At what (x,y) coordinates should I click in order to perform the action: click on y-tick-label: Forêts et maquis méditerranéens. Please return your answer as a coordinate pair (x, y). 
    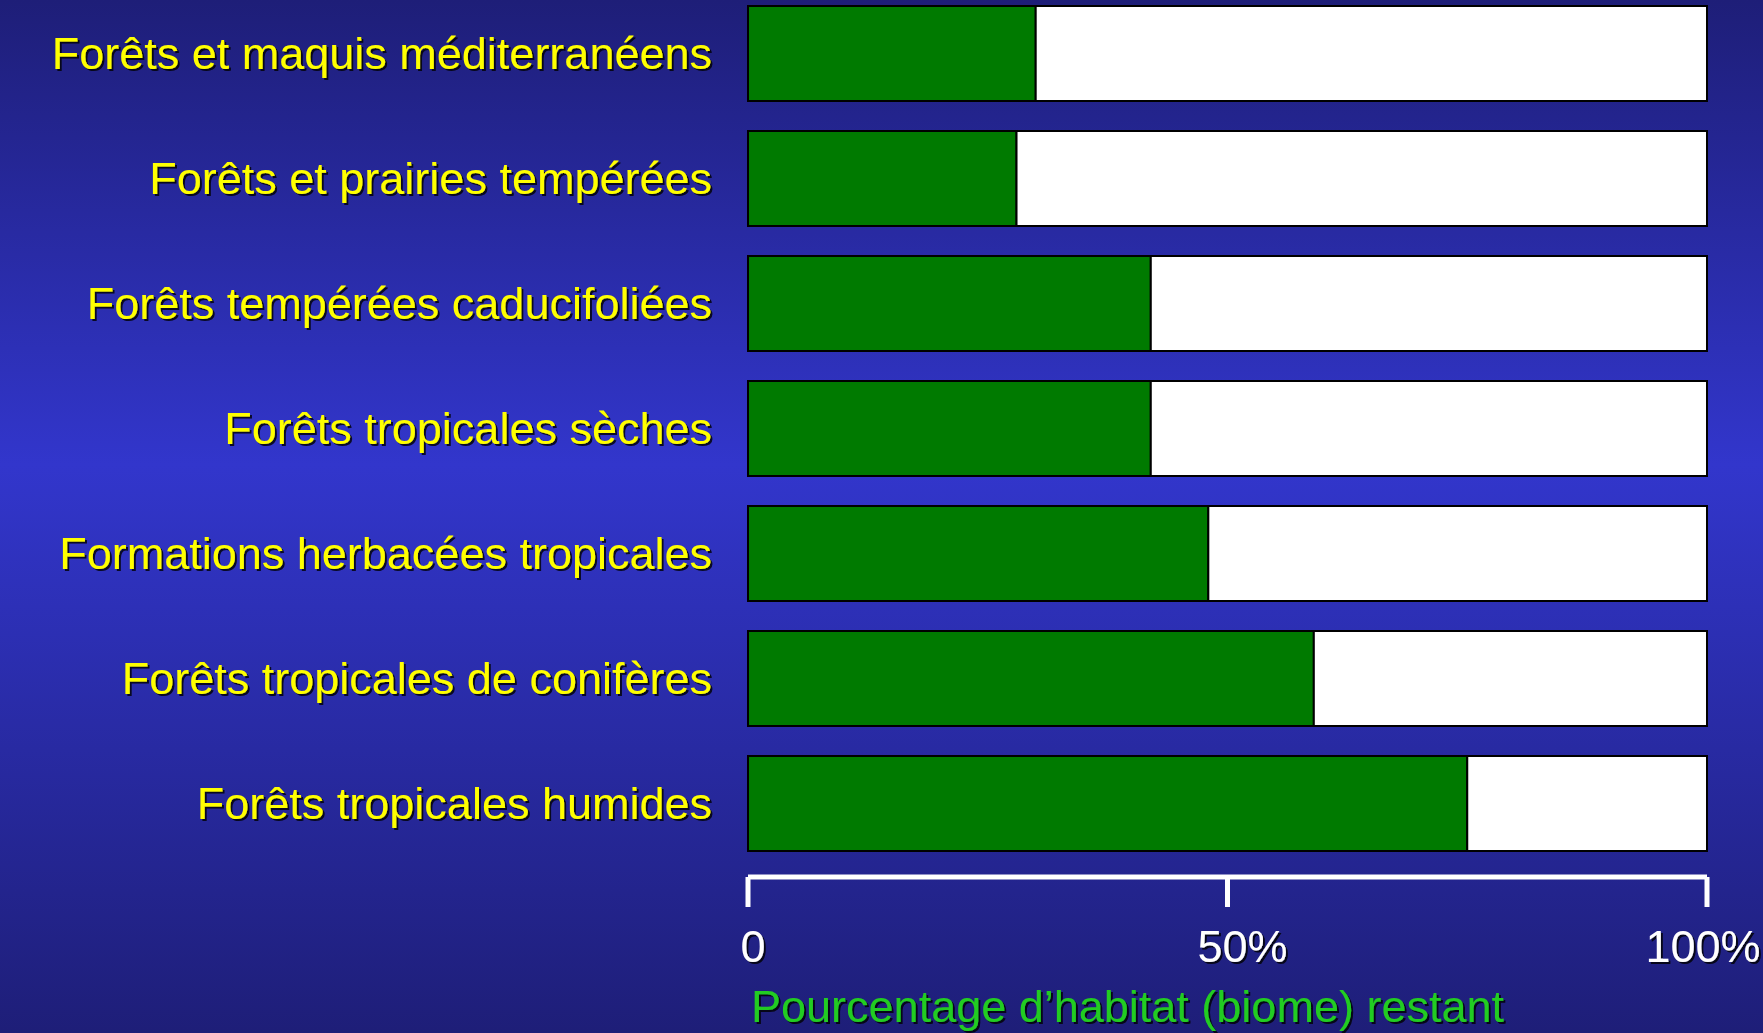
    Looking at the image, I should click on (381, 54).